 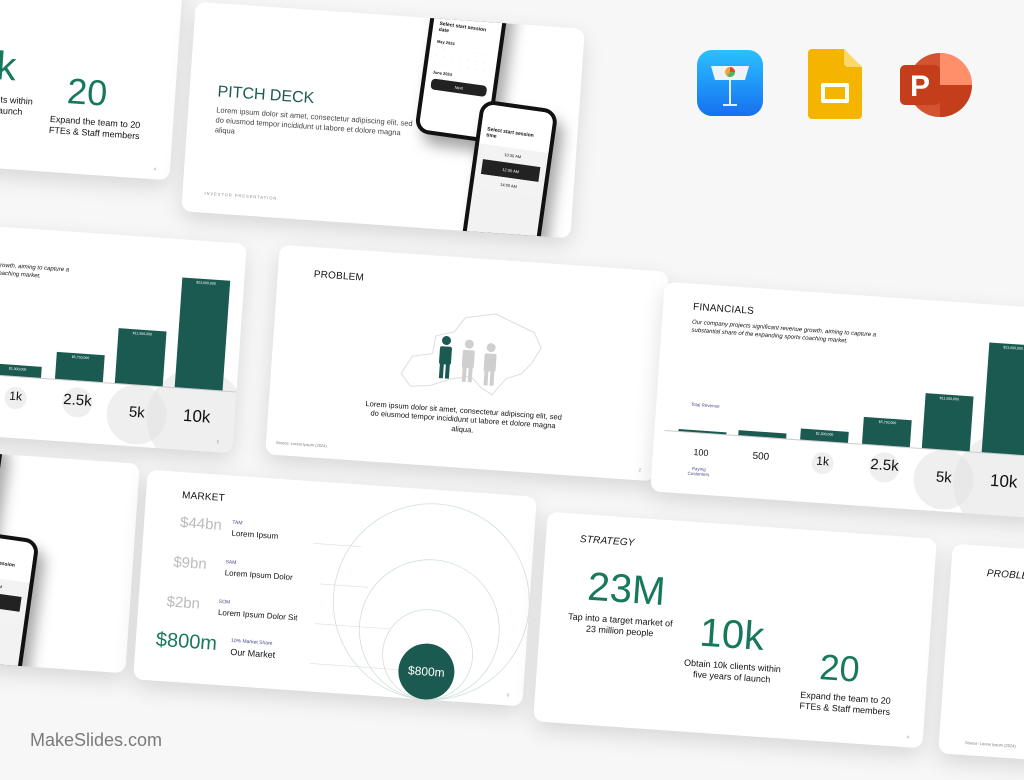 I want to click on som-tag: SOM, so click(x=225, y=602).